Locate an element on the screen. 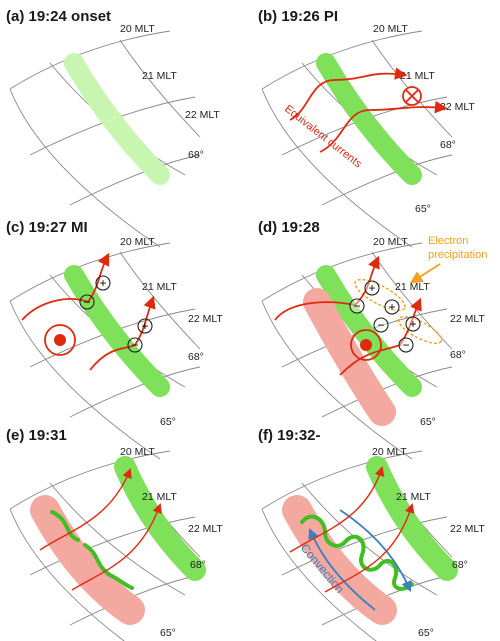  panel-title: (b) 19:26 PI is located at coordinates (298, 16).